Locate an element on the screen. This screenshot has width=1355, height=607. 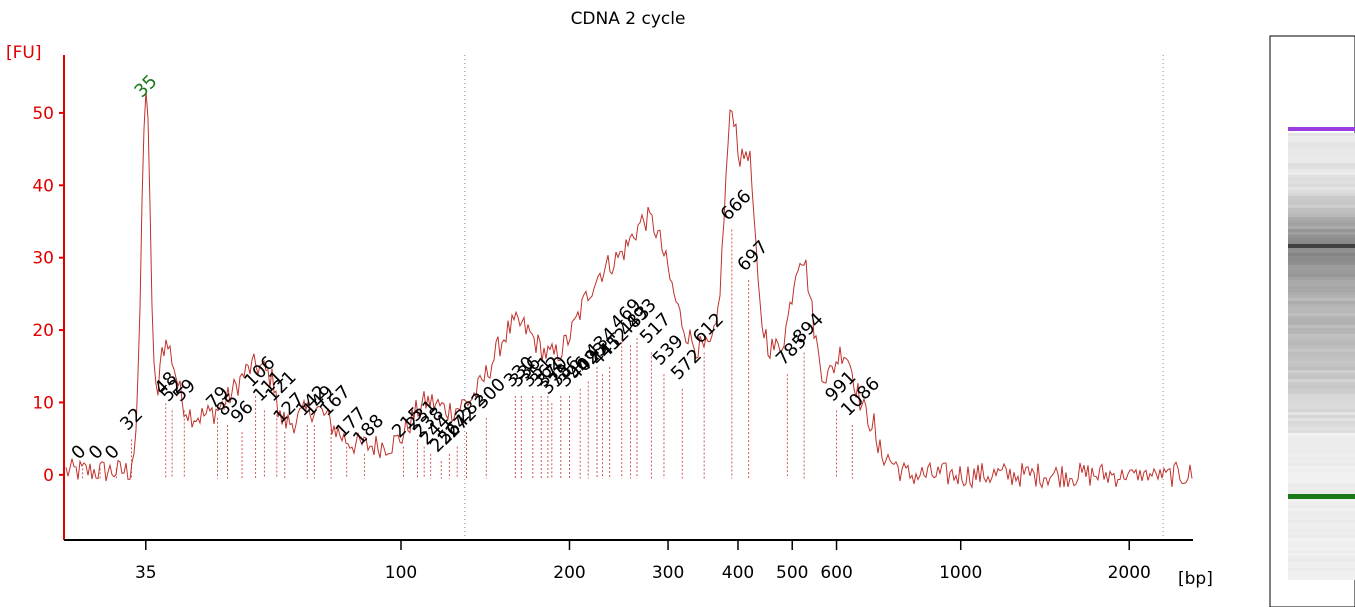
peak-label: 612 is located at coordinates (708, 328).